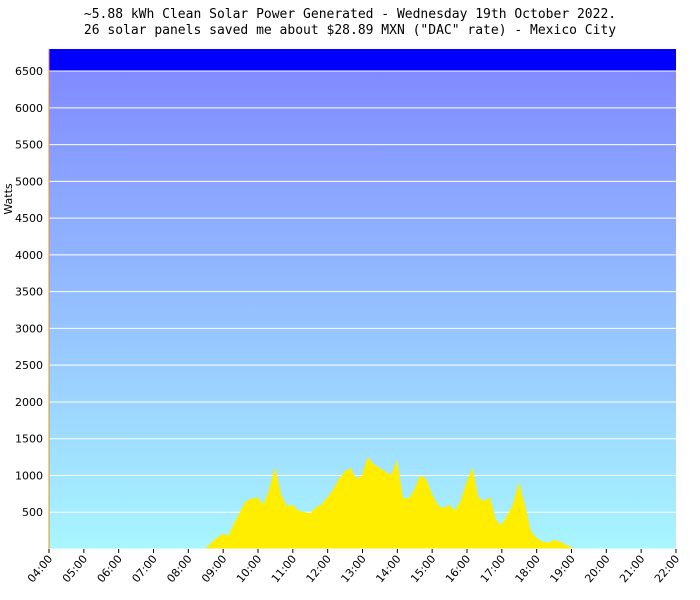 This screenshot has width=700, height=600. I want to click on x-tick-label: 09:00, so click(214, 569).